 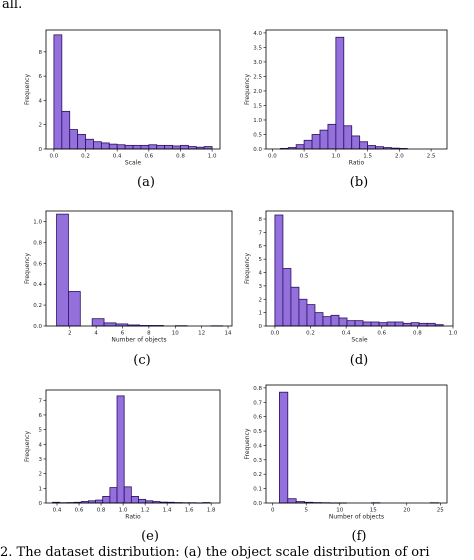 I want to click on chart-c-ytick-label: 0.2, so click(x=37, y=306).